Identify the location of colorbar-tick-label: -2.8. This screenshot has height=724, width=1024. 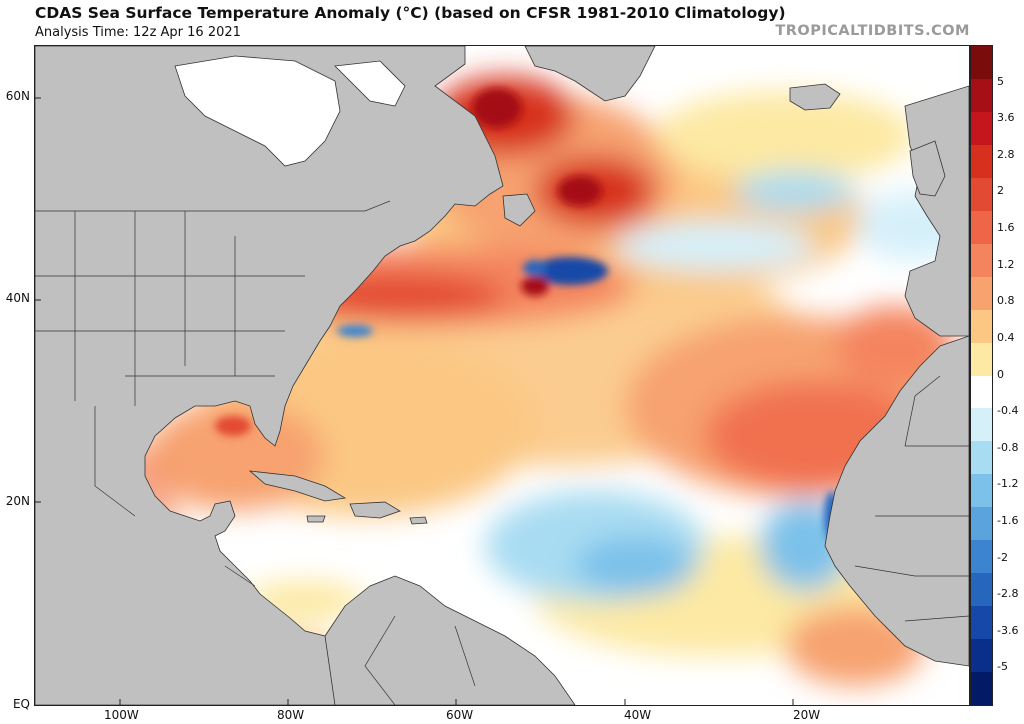
(1008, 594).